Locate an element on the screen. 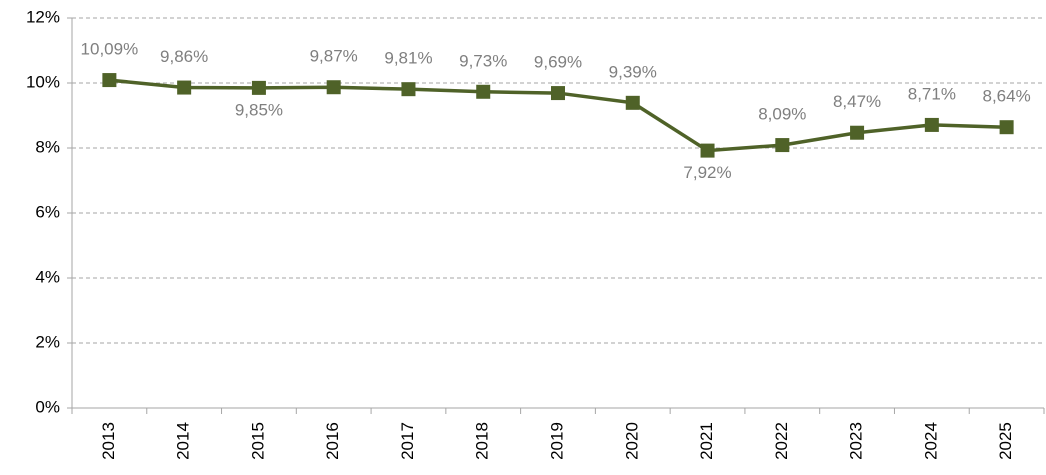  x-tick-label: 2025 is located at coordinates (1005, 441).